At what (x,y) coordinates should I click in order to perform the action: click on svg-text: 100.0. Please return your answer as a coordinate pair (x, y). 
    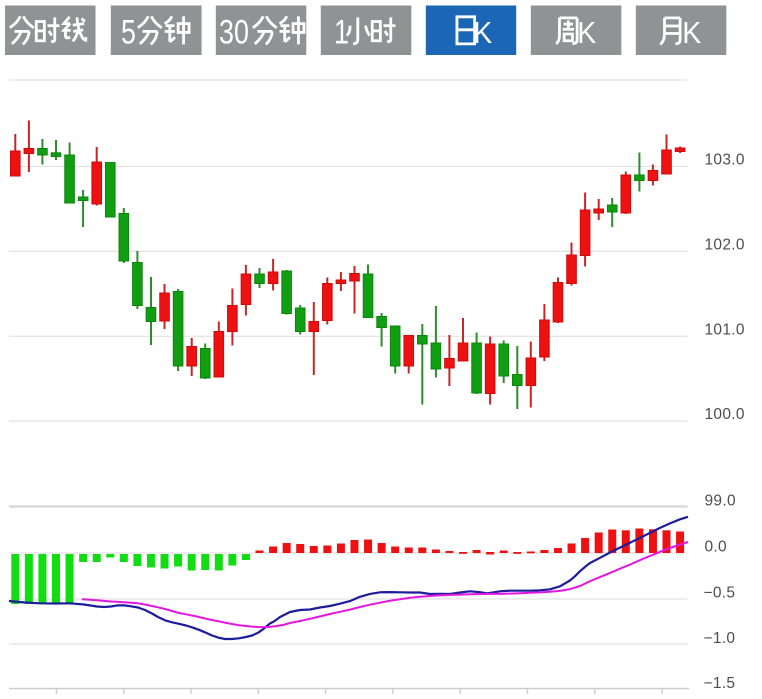
    Looking at the image, I should click on (725, 414).